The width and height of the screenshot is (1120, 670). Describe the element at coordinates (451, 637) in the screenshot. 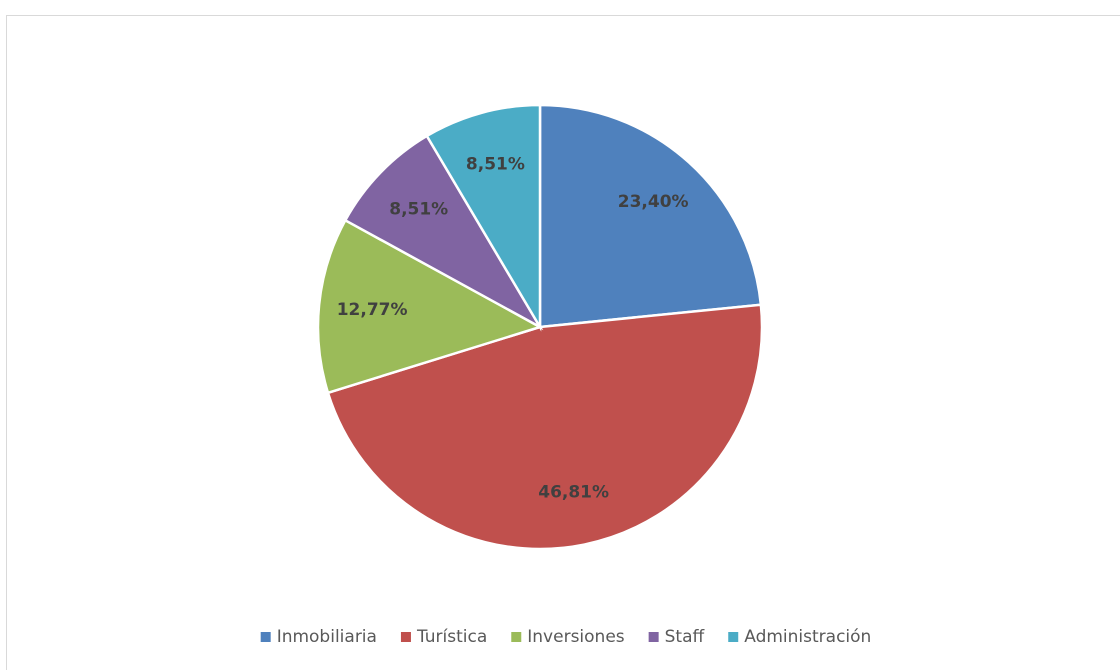

I see `legend-label: Turística` at that location.